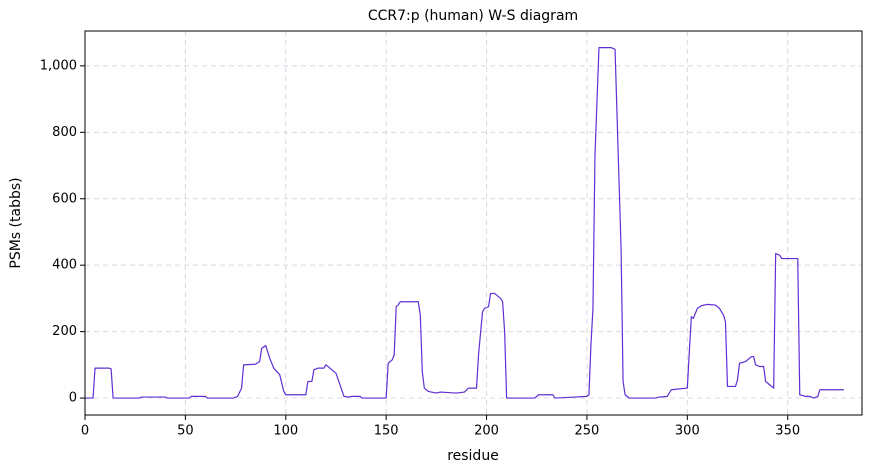 The image size is (869, 474). Describe the element at coordinates (185, 431) in the screenshot. I see `x-tick-label: 50` at that location.